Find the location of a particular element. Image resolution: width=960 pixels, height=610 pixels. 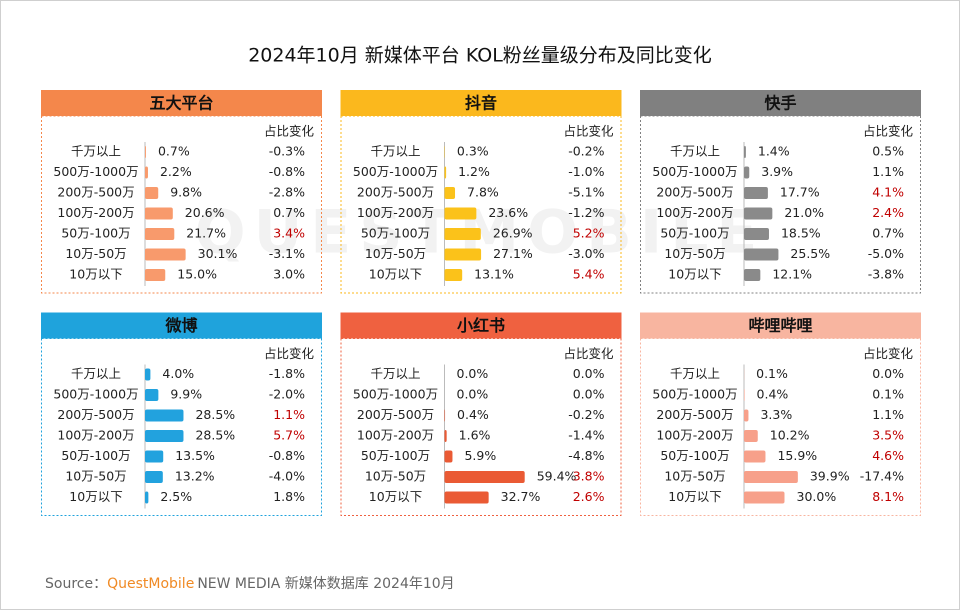

change-label: 3.4% is located at coordinates (289, 233).